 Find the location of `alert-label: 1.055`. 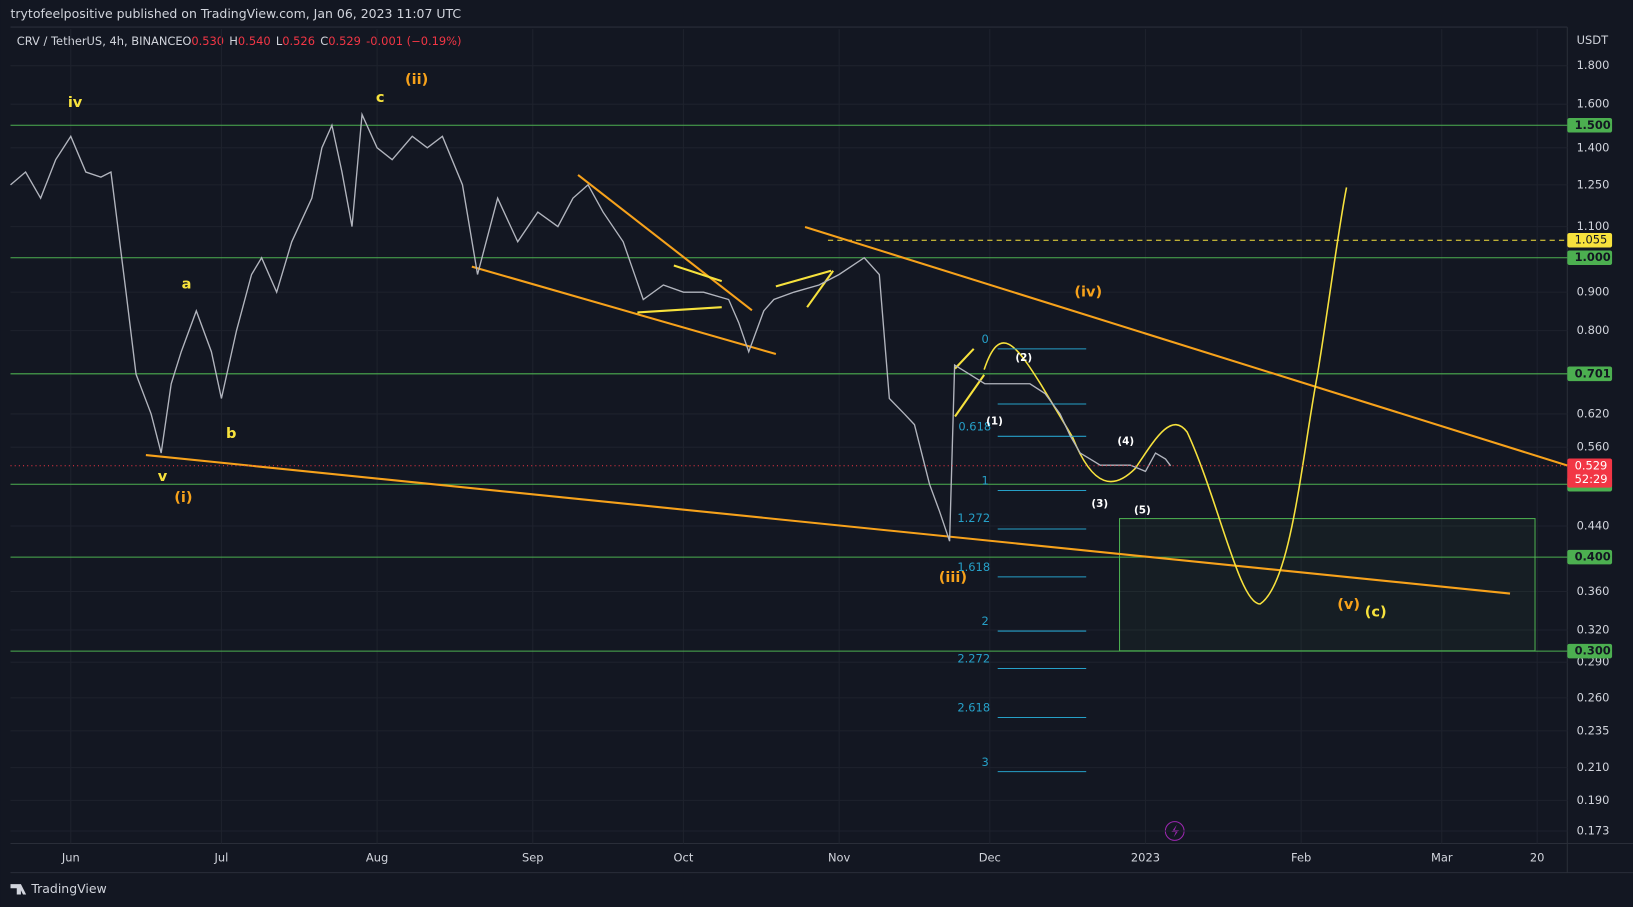

alert-label: 1.055 is located at coordinates (1591, 240).